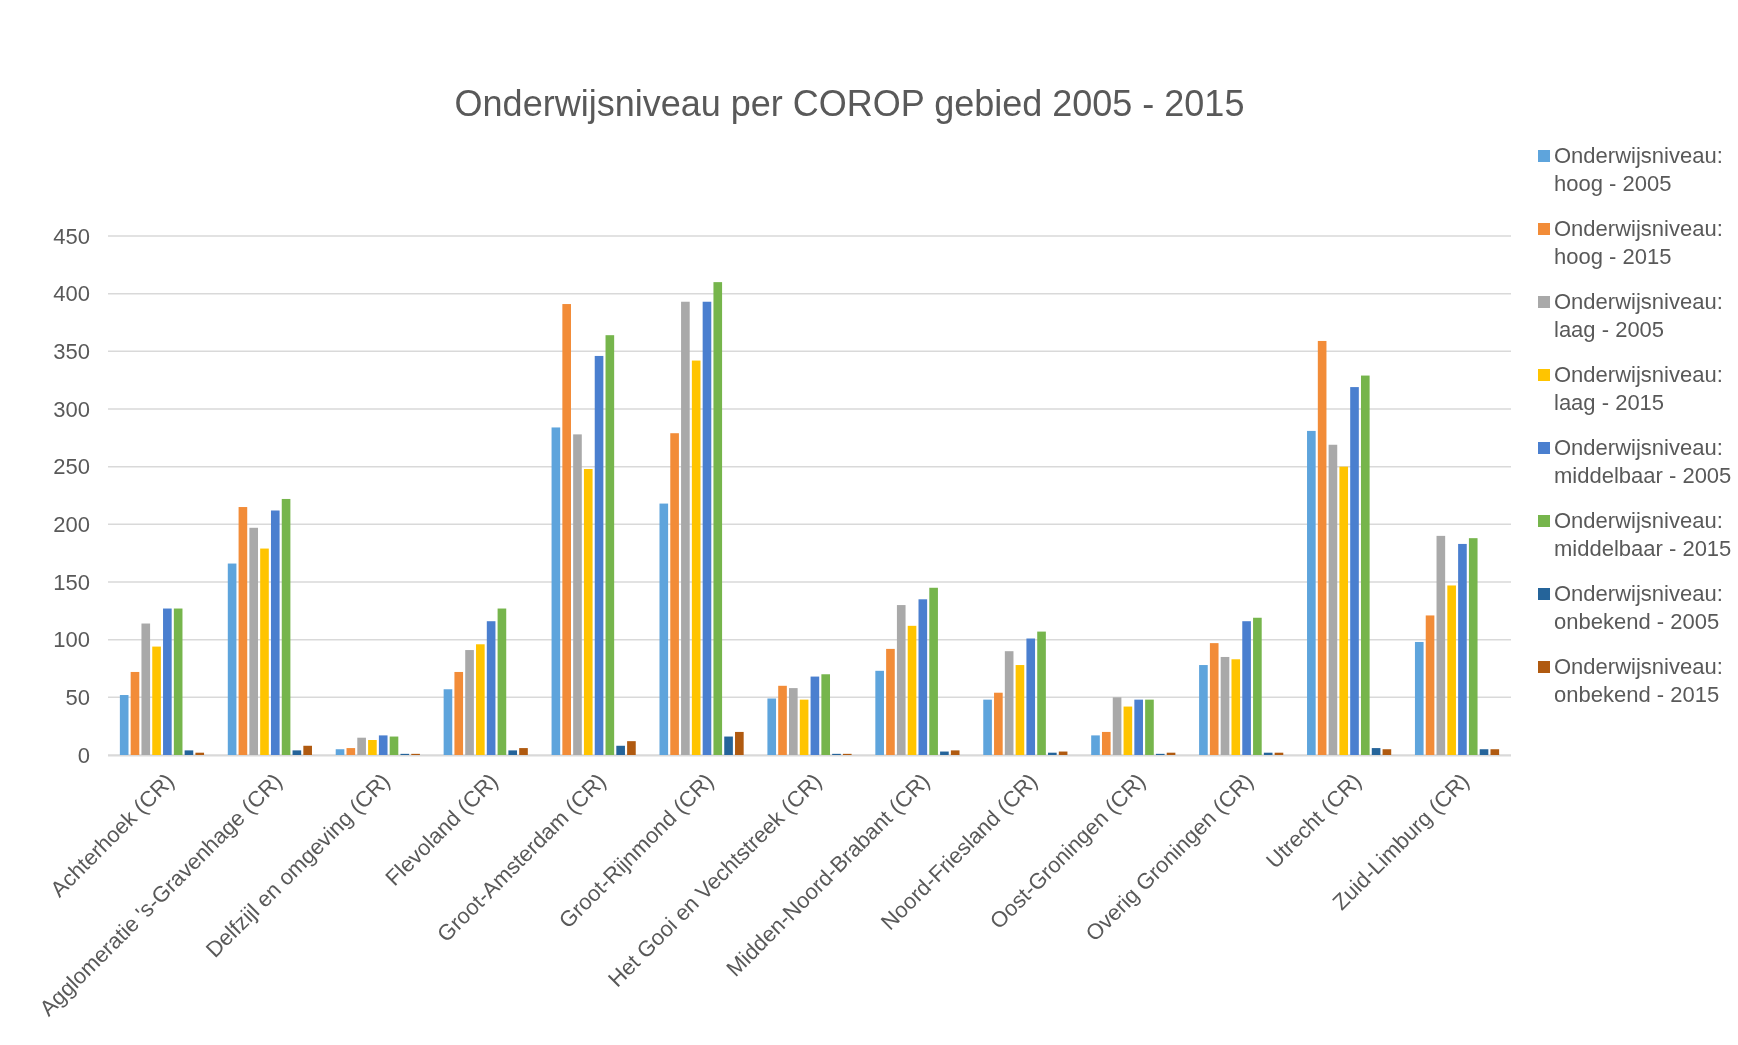 This screenshot has height=1045, width=1738. I want to click on y-tick-label: 300, so click(71, 409).